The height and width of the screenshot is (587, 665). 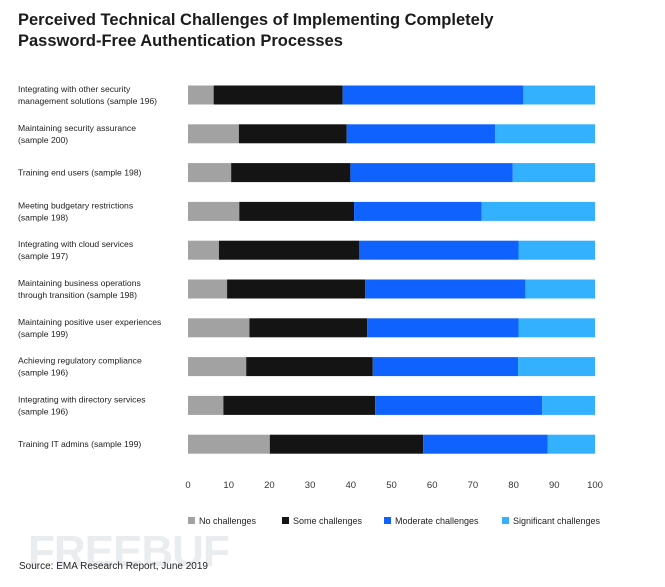 I want to click on category-label-line: (sample 200), so click(x=43, y=140).